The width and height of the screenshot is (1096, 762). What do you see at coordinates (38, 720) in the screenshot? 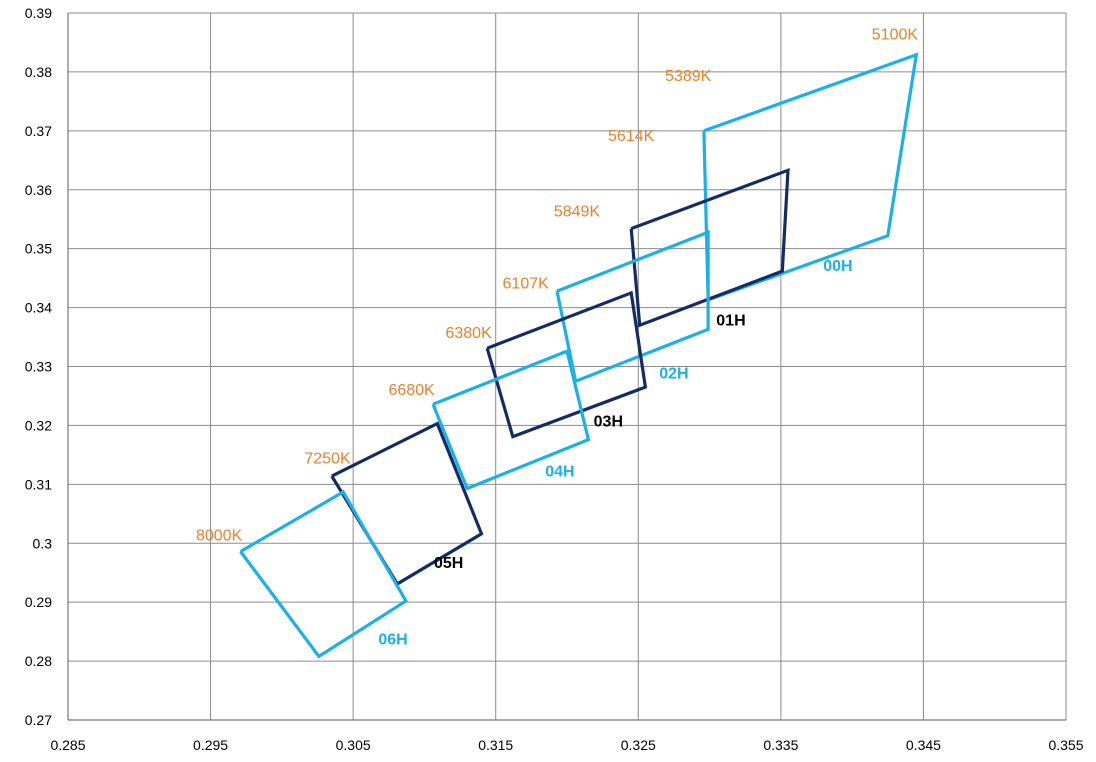
I see `y-tick-label: 0.27` at bounding box center [38, 720].